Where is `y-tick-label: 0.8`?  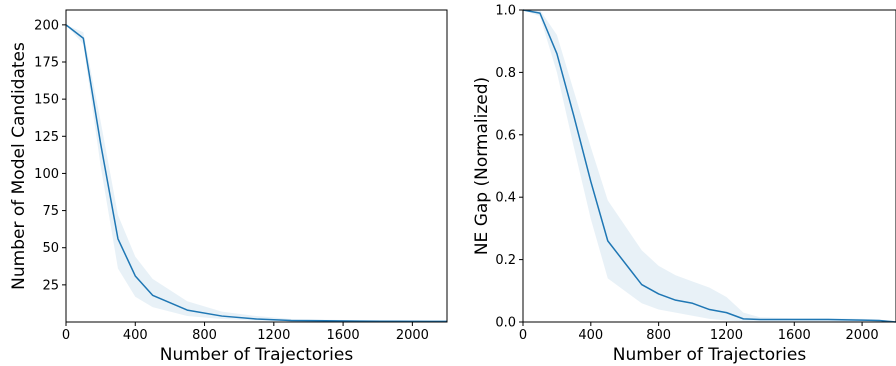
y-tick-label: 0.8 is located at coordinates (505, 73).